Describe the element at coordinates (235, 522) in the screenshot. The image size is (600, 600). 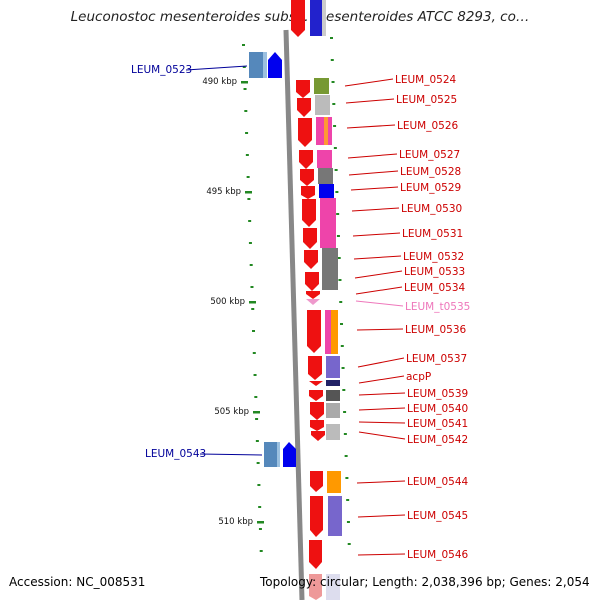
I see `scale-label-510: 510 kbp` at that location.